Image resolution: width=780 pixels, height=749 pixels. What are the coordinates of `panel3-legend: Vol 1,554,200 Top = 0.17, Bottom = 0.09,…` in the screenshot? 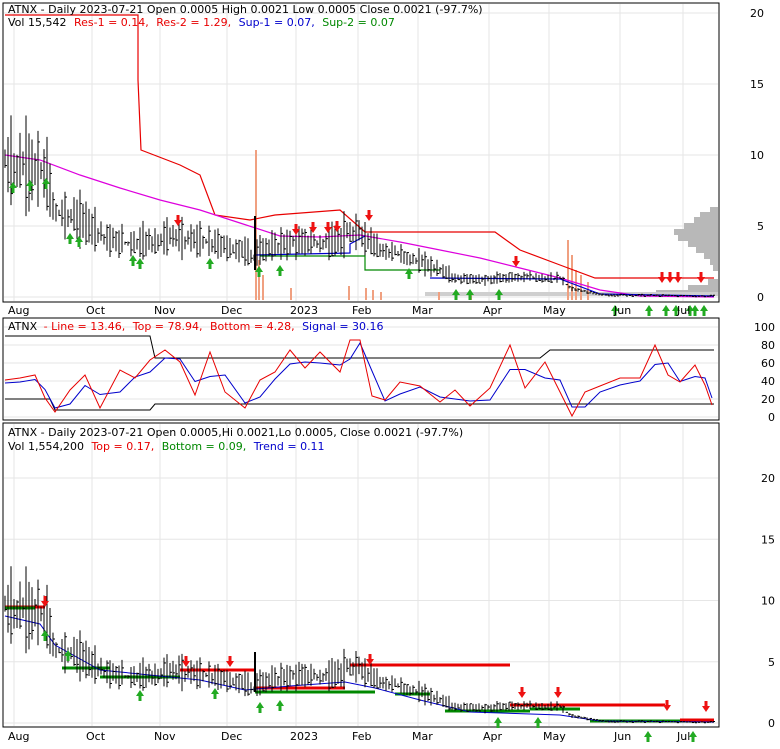 It's located at (166, 446).